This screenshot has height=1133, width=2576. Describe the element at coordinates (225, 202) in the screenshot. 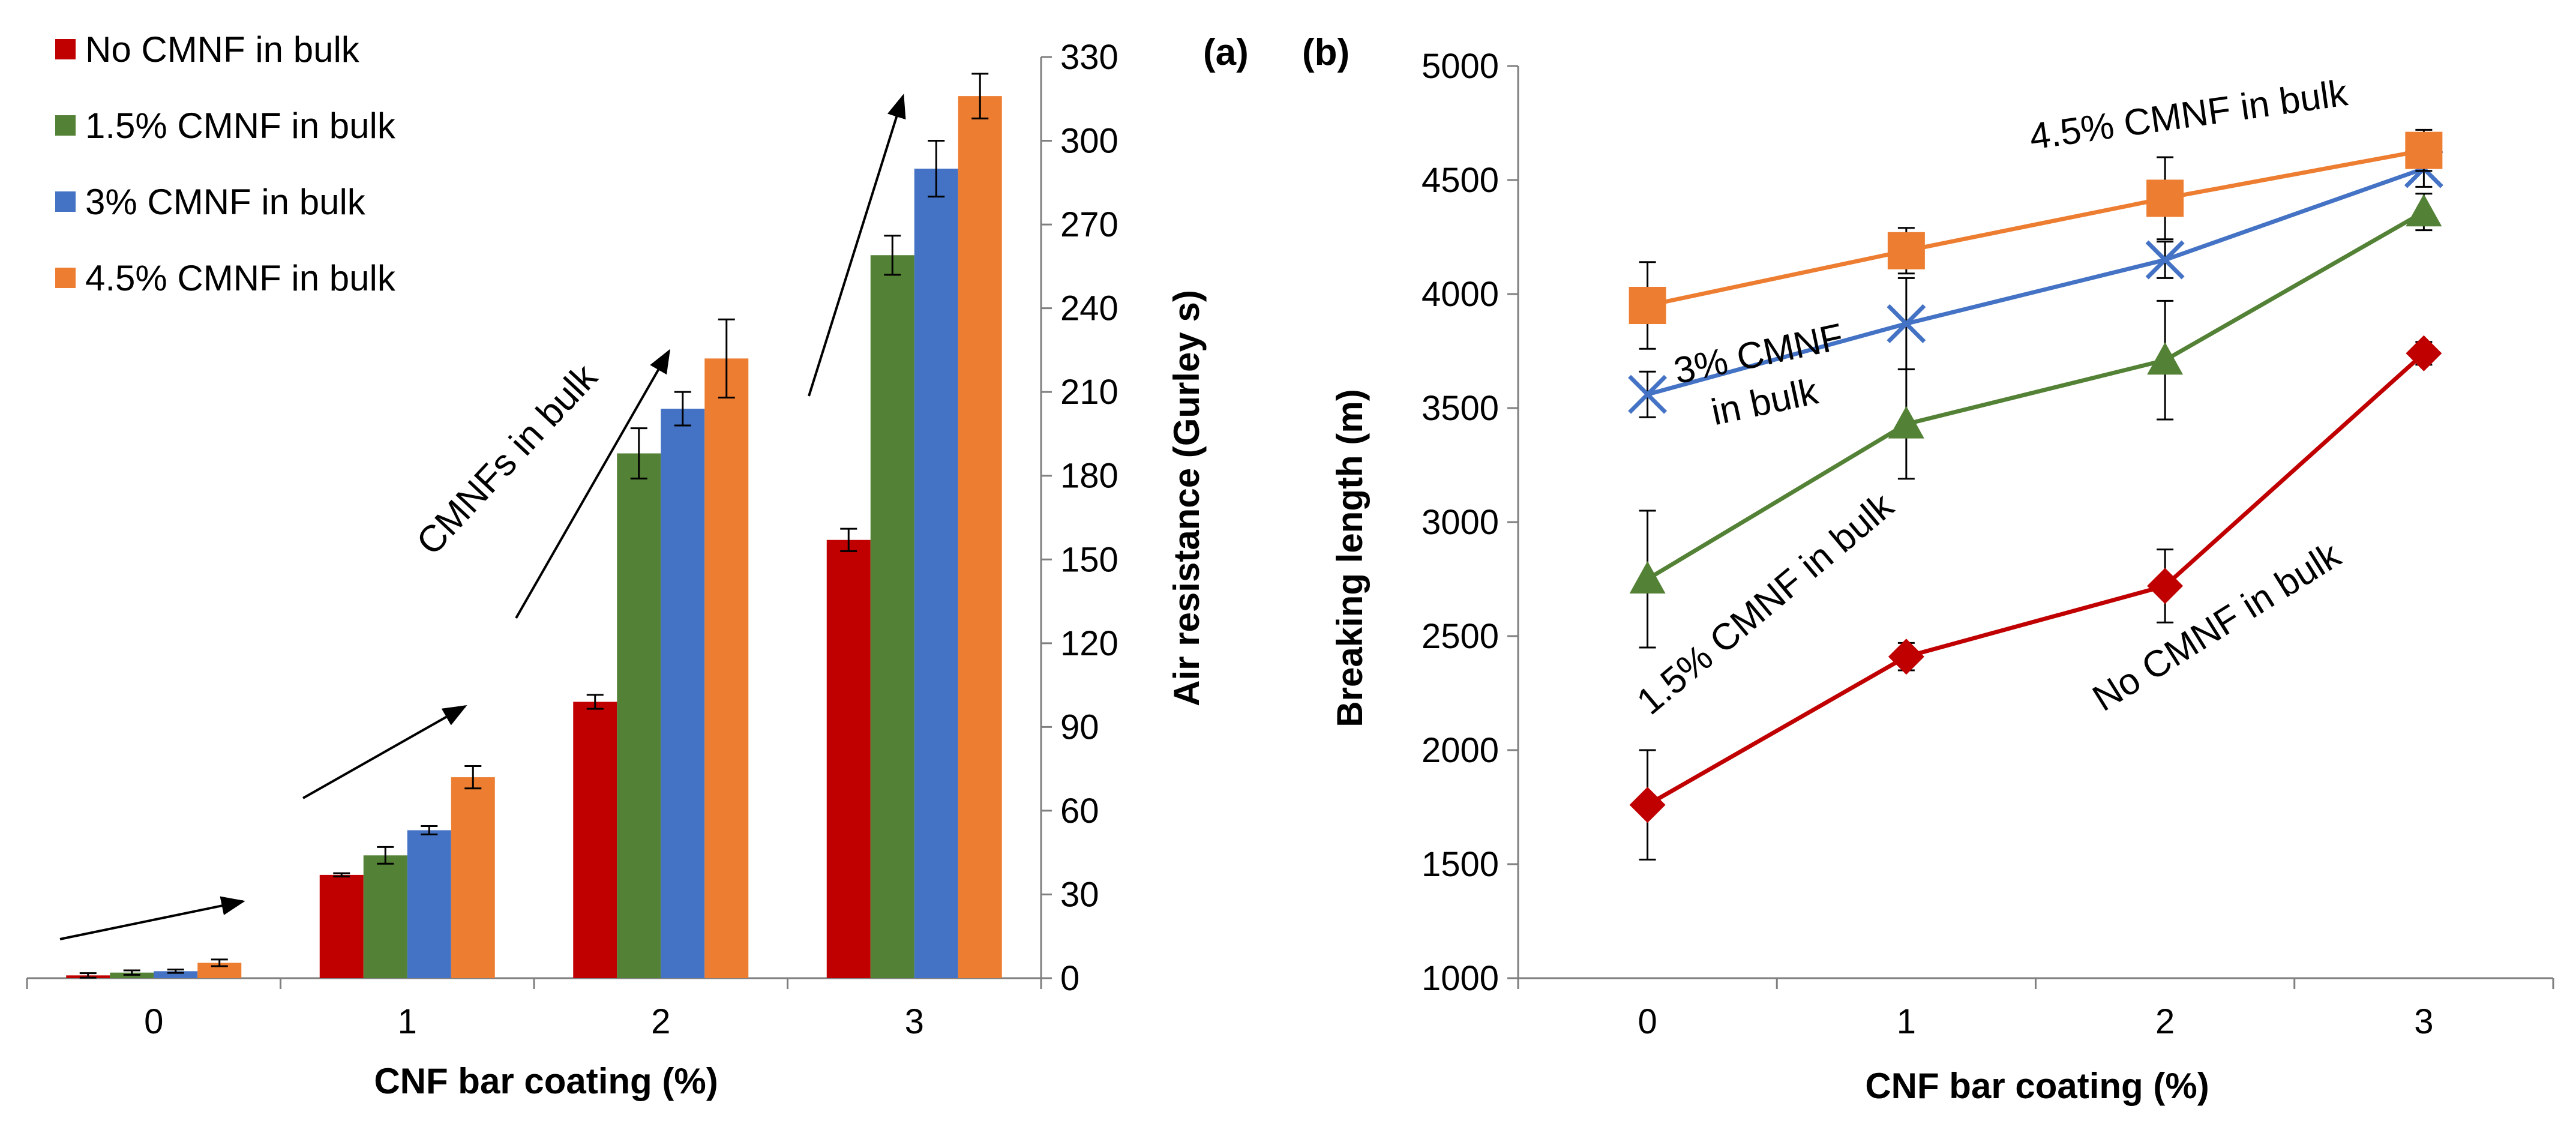

I see `panel-a-legend-label: 3% CMNF in bulk` at that location.